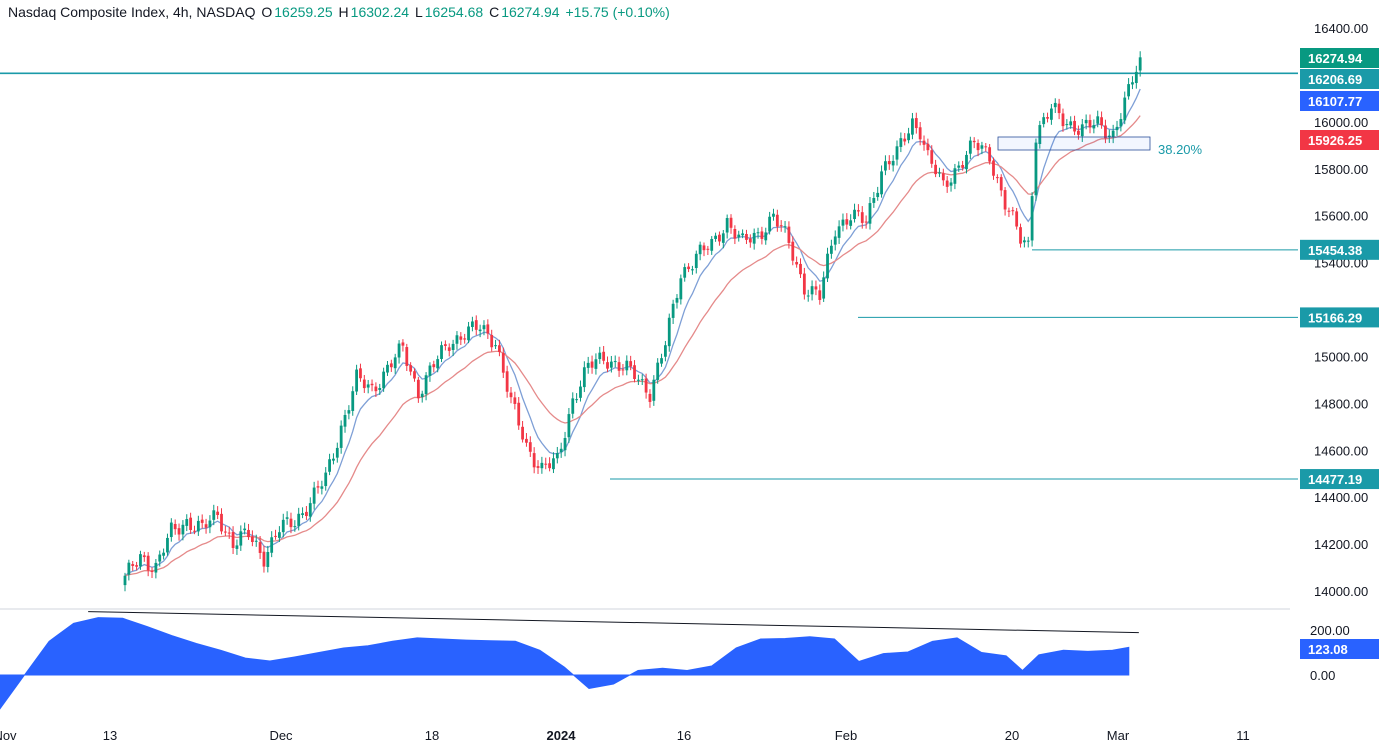 This screenshot has width=1379, height=747. I want to click on cci-tag-label: 123.08, so click(1328, 649).